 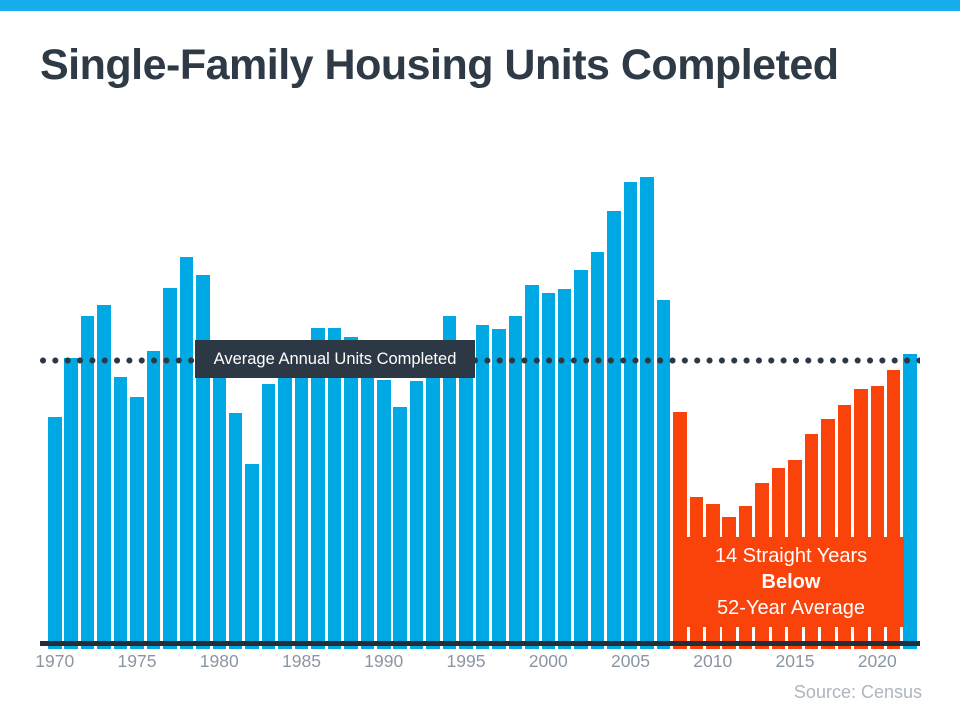 What do you see at coordinates (268, 516) in the screenshot?
I see `bar-1983` at bounding box center [268, 516].